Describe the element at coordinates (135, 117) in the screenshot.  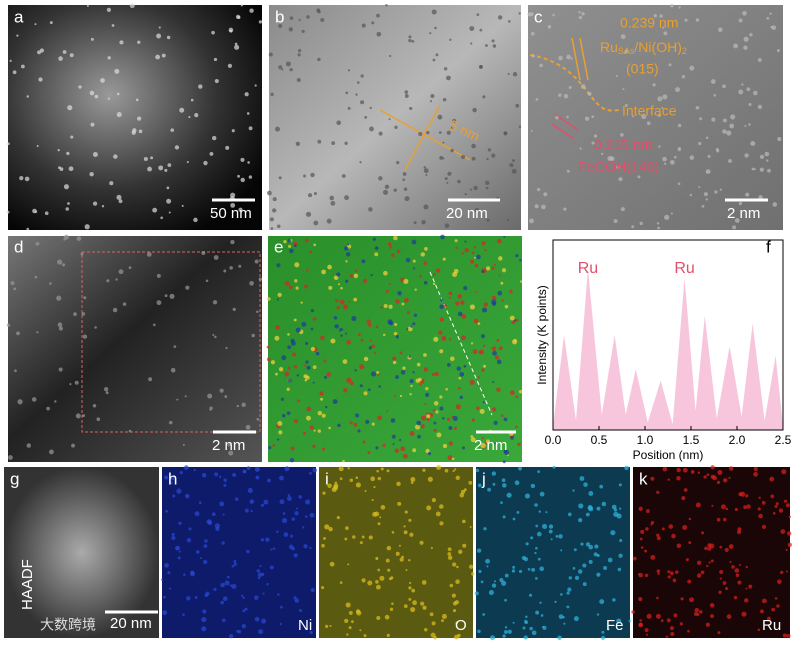
I see `panel-a` at that location.